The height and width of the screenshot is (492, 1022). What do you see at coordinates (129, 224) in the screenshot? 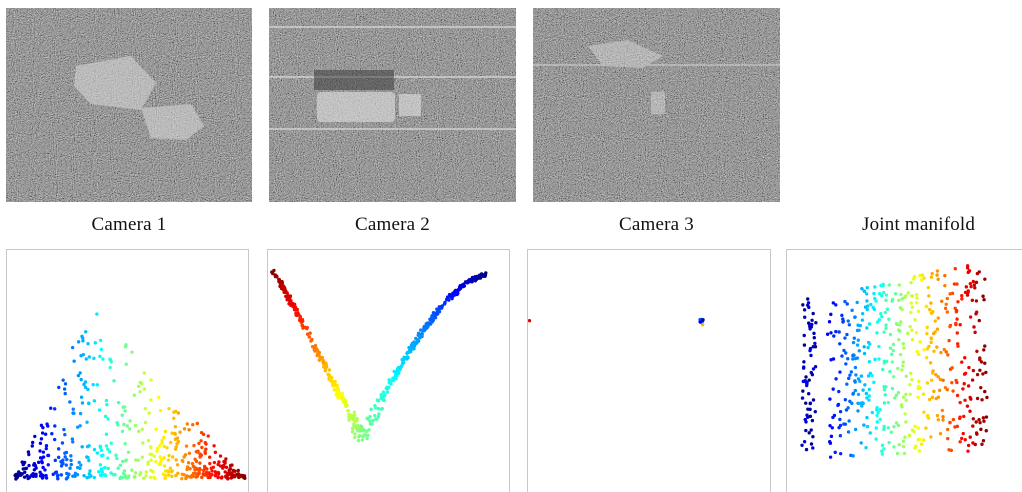
I see `camera-1-label: Camera 1` at bounding box center [129, 224].